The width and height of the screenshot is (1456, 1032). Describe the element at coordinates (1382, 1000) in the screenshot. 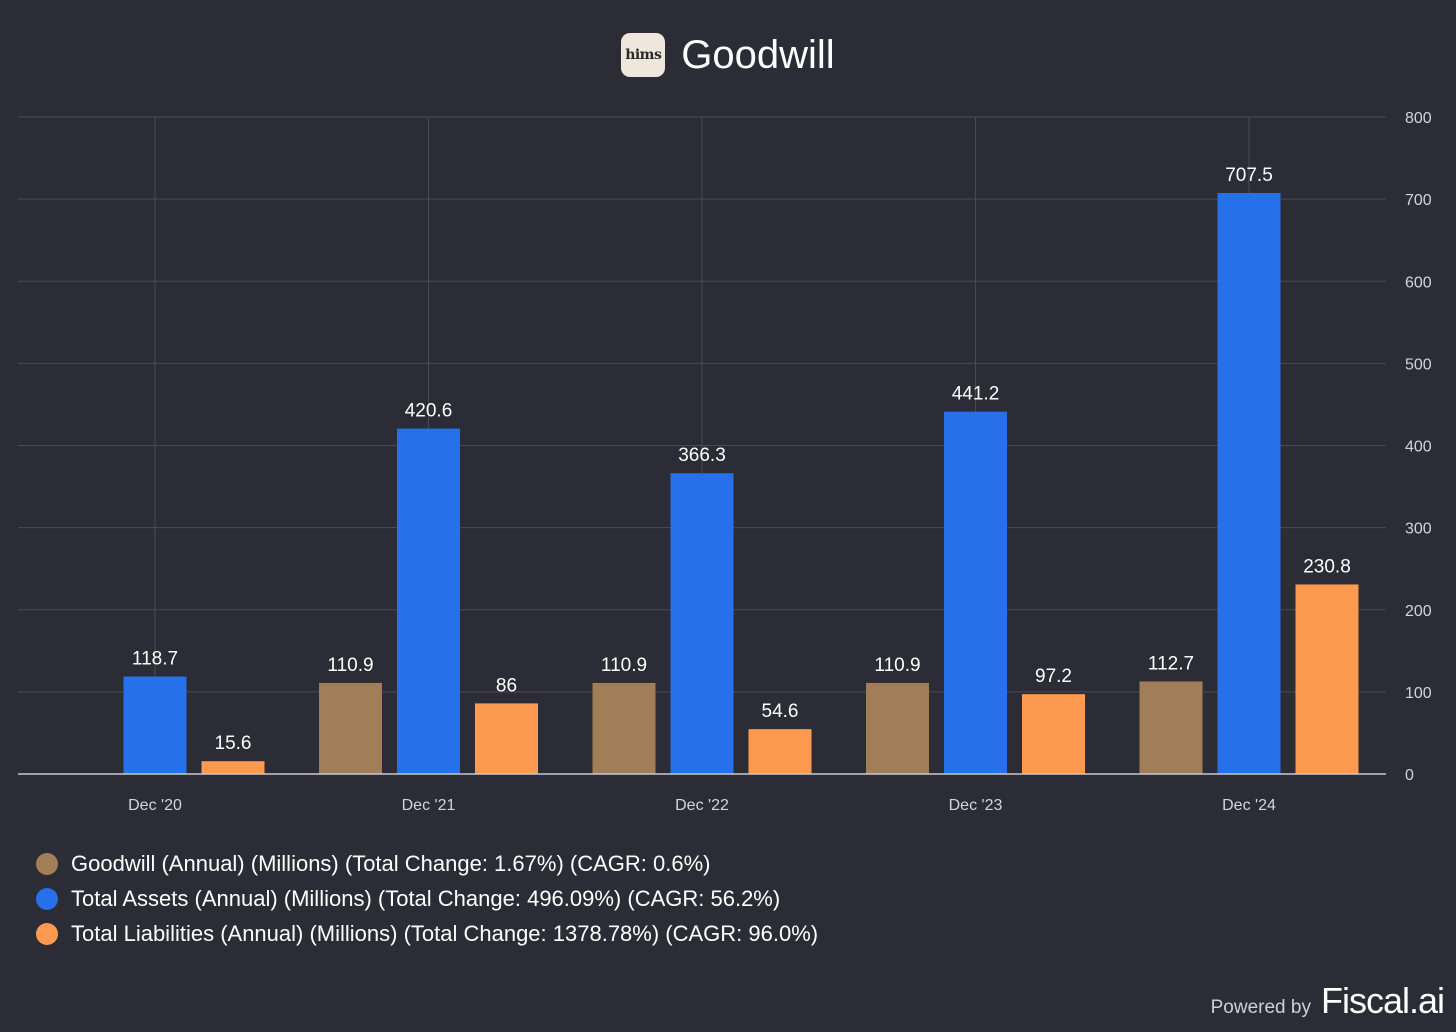

I see `brand-logo: Fiscal.ai` at that location.